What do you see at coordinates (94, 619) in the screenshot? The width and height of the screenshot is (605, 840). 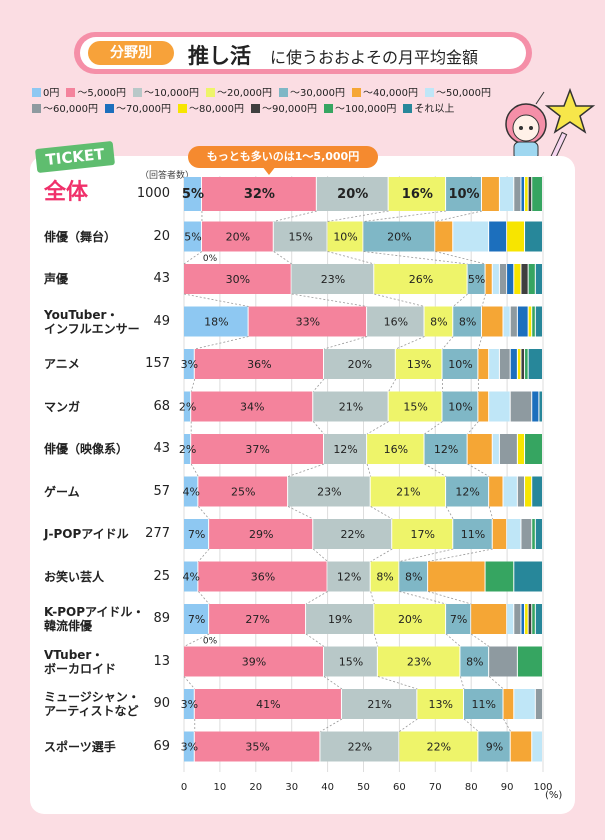 I see `category-label: K-POPアイドル・ 韓流俳優` at bounding box center [94, 619].